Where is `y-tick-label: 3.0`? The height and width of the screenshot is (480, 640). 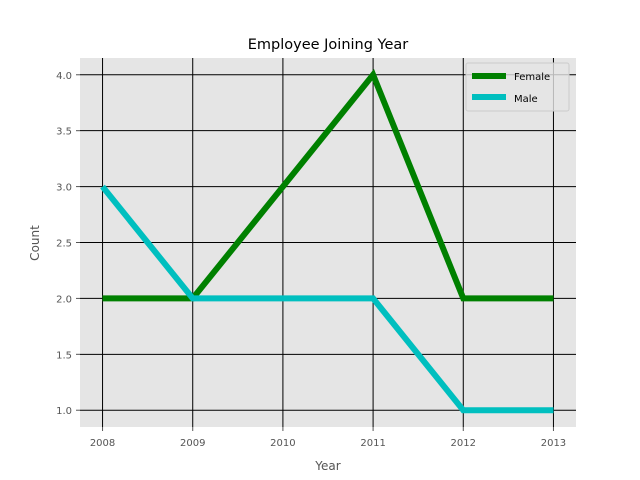 y-tick-label: 3.0 is located at coordinates (64, 188).